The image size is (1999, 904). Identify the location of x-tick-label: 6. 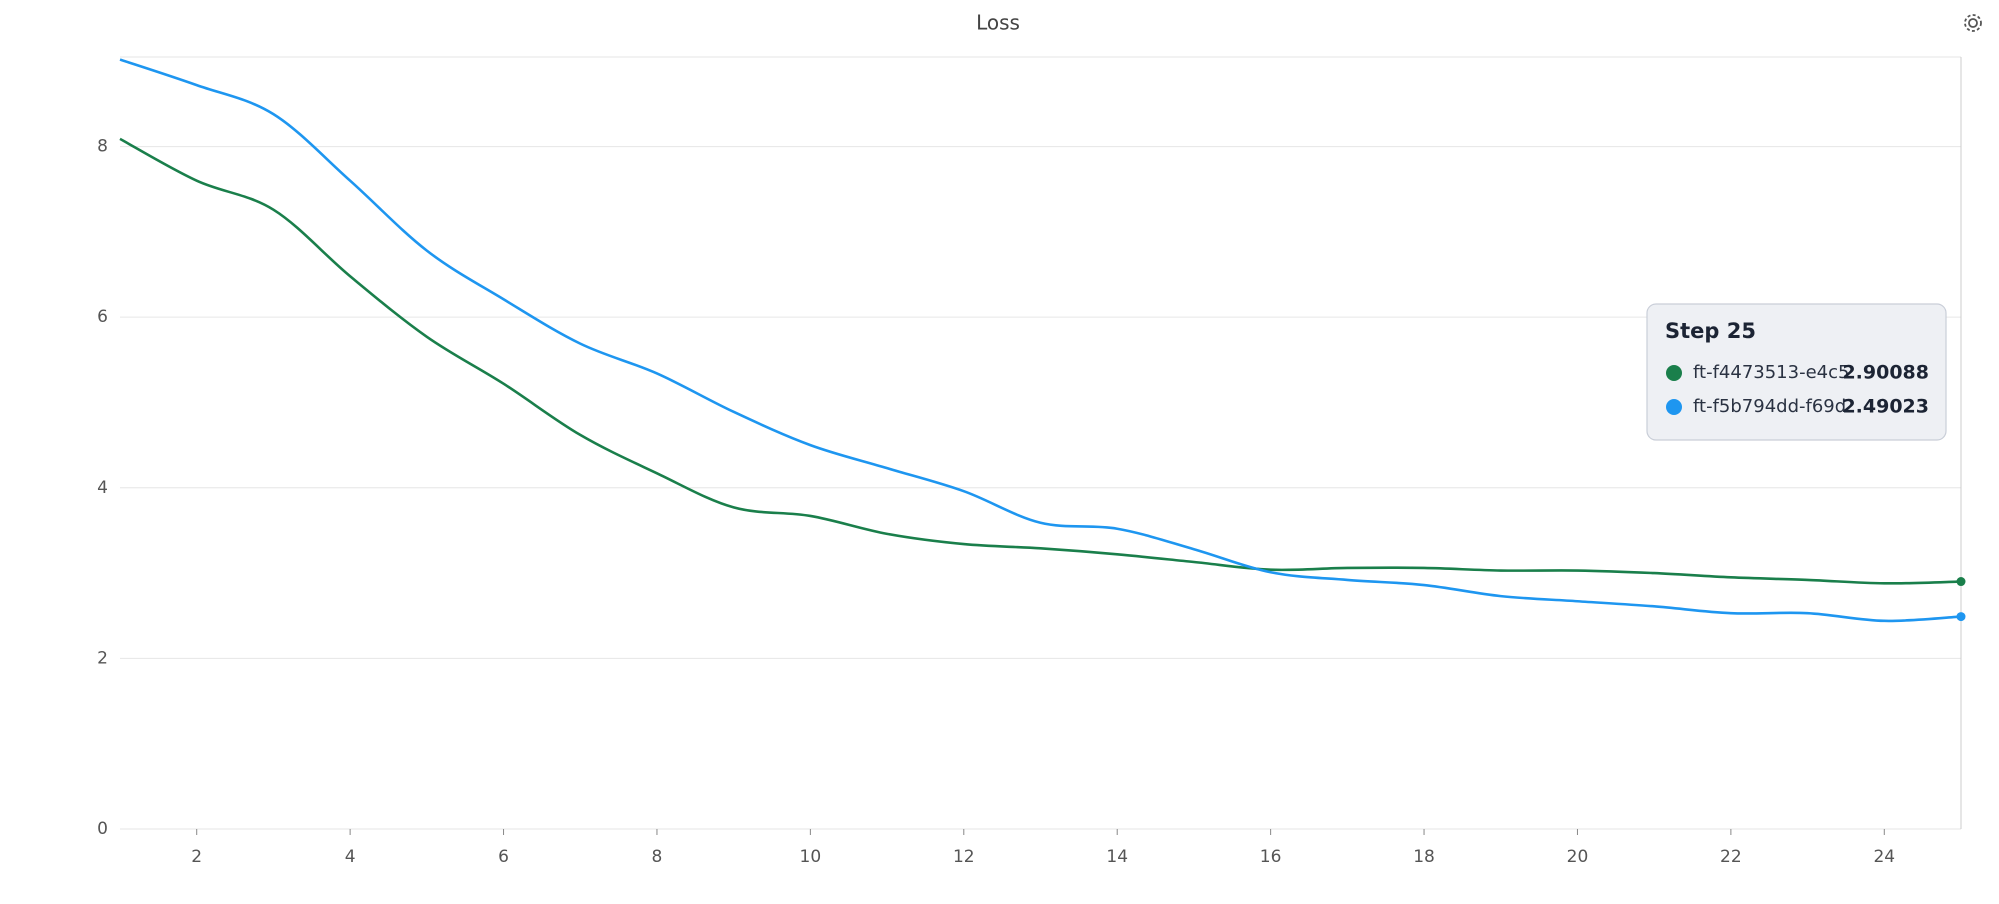
(503, 857).